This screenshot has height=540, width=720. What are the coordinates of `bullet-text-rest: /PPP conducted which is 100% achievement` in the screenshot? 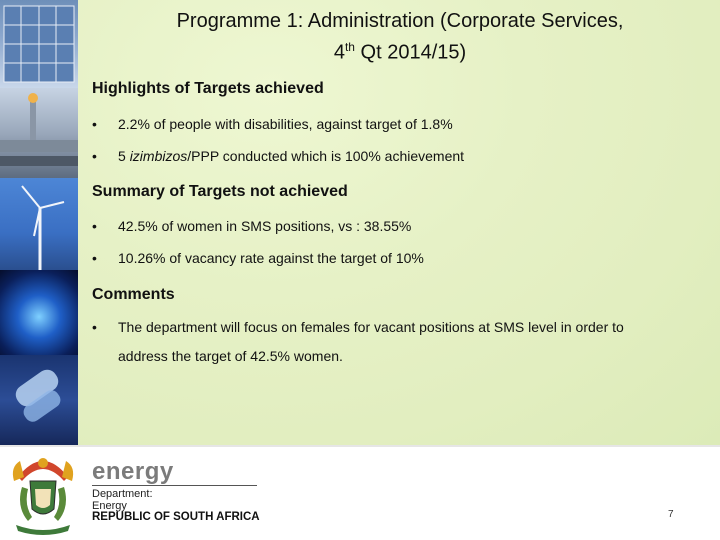 It's located at (326, 156).